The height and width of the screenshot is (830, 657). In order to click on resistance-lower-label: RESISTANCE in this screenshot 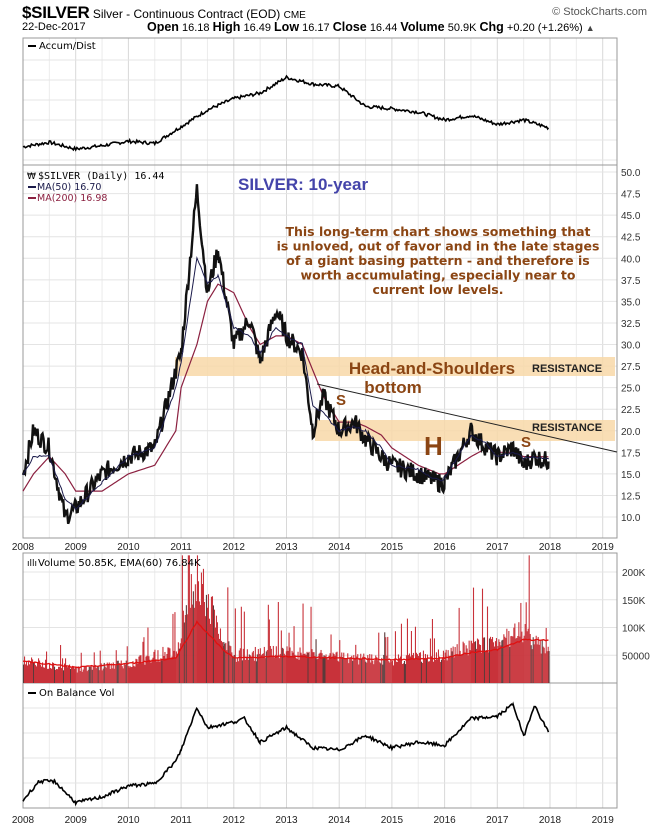, I will do `click(567, 428)`.